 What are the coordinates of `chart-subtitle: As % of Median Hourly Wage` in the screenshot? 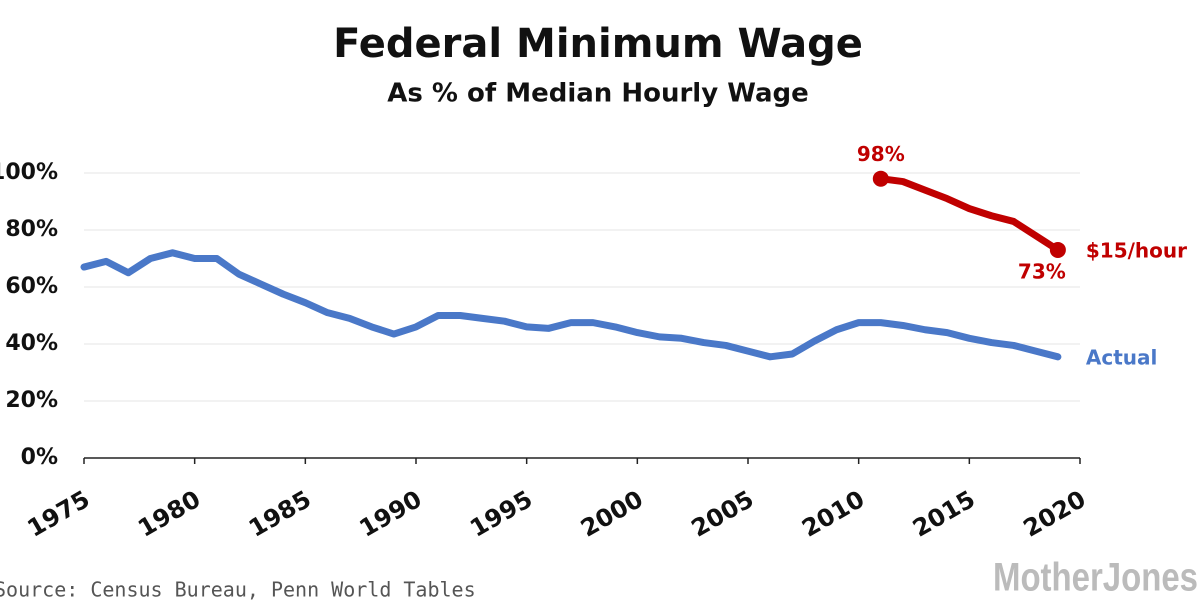 It's located at (598, 94).